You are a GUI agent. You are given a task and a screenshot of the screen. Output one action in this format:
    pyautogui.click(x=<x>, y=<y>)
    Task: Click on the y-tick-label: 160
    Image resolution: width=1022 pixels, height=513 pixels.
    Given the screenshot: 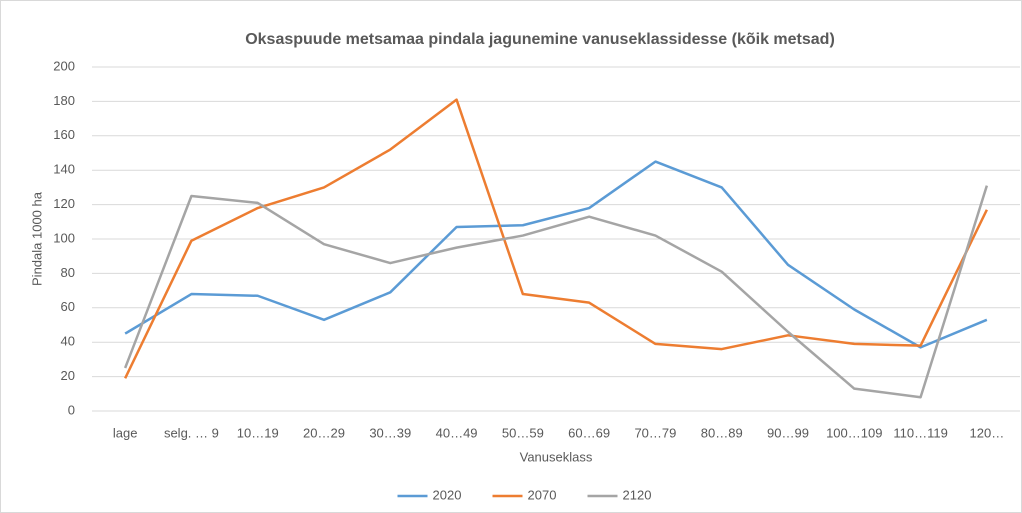 What is the action you would take?
    pyautogui.click(x=64, y=134)
    